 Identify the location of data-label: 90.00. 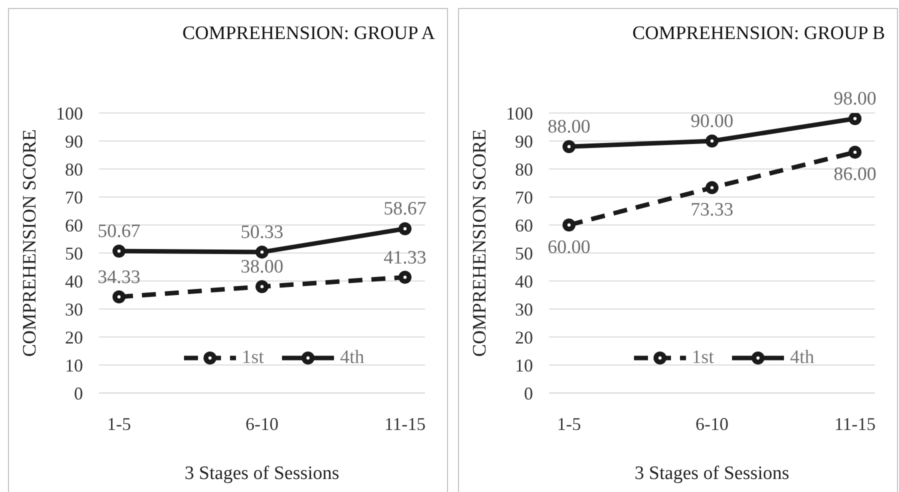
(712, 121).